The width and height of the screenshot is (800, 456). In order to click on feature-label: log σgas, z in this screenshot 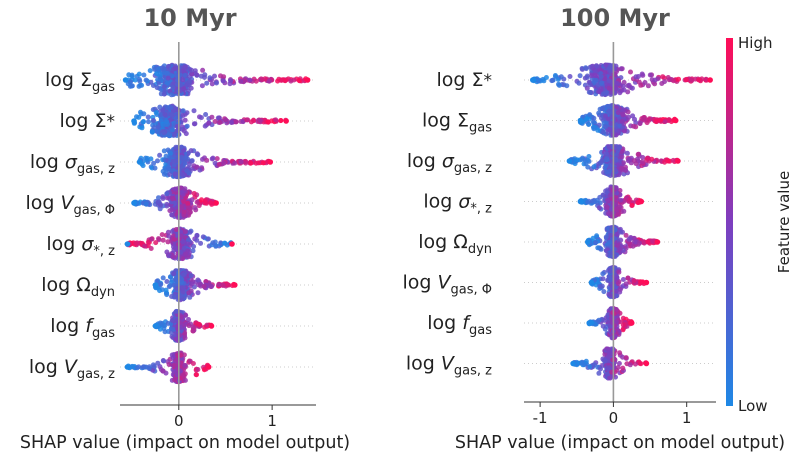, I will do `click(449, 163)`.